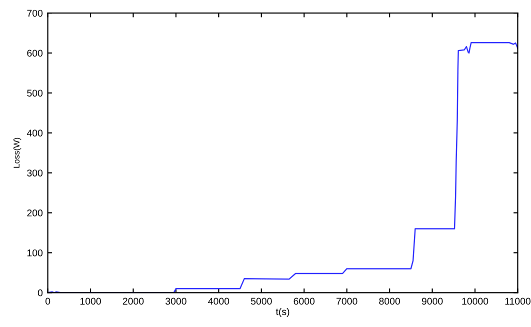 The height and width of the screenshot is (327, 531). I want to click on x-tick-label: 3000, so click(176, 301).